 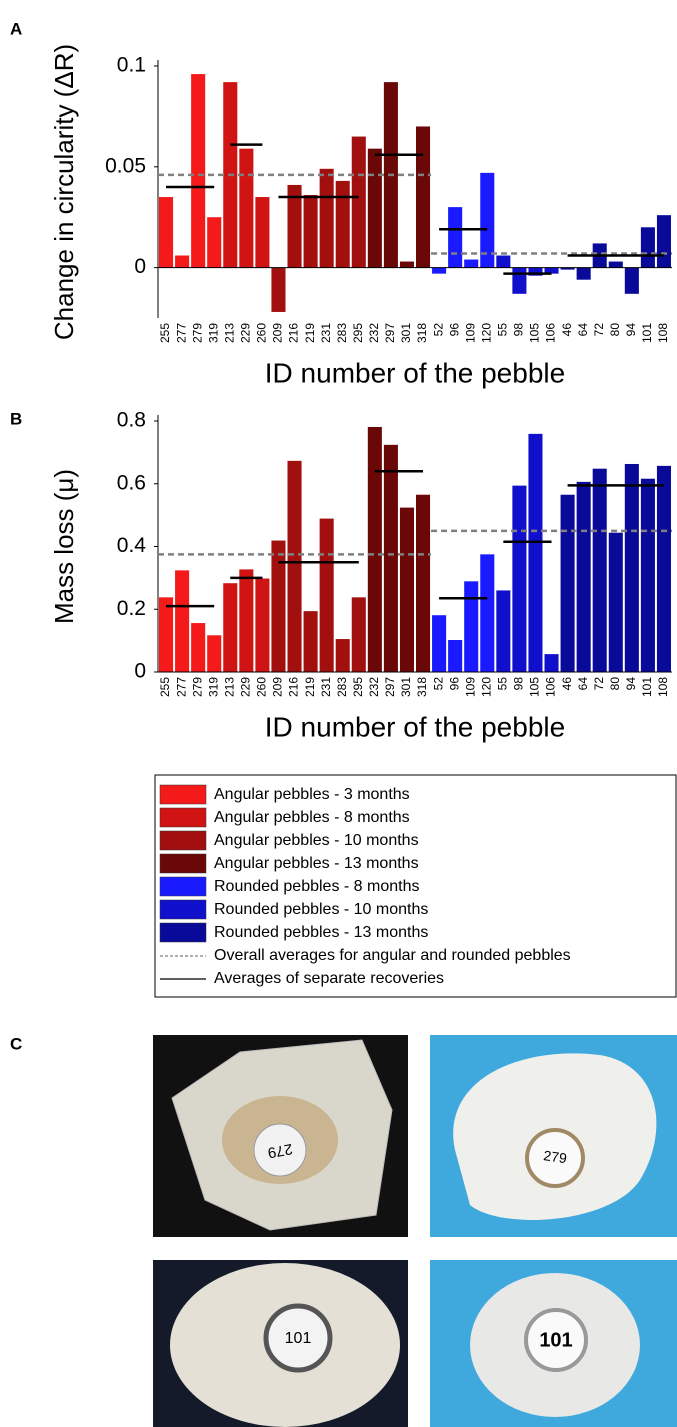 I want to click on x-tick-label: 80, so click(x=615, y=684).